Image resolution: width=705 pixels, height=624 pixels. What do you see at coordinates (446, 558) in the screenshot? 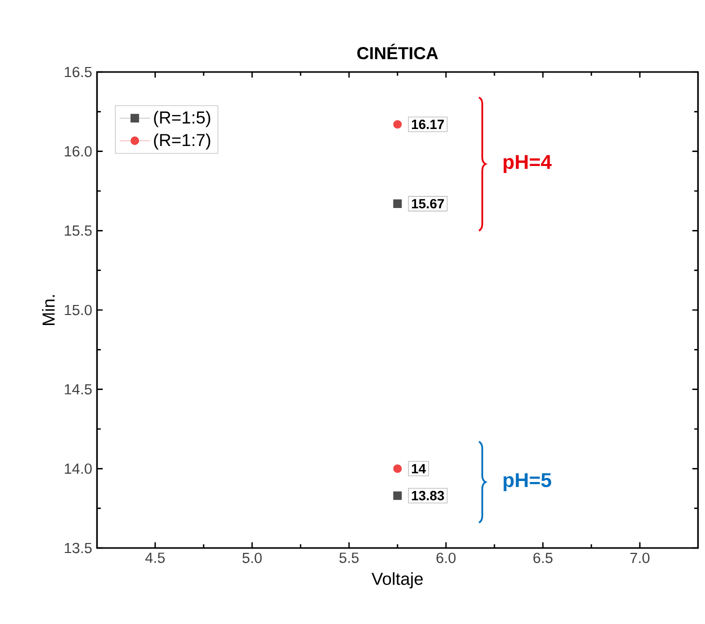
I see `x-tick-label: 6.0` at bounding box center [446, 558].